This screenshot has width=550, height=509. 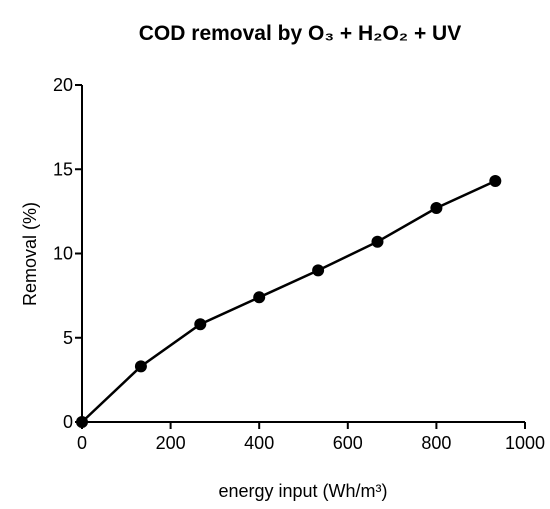 What do you see at coordinates (302, 491) in the screenshot?
I see `x-axis-label: energy input (Wh/m³)` at bounding box center [302, 491].